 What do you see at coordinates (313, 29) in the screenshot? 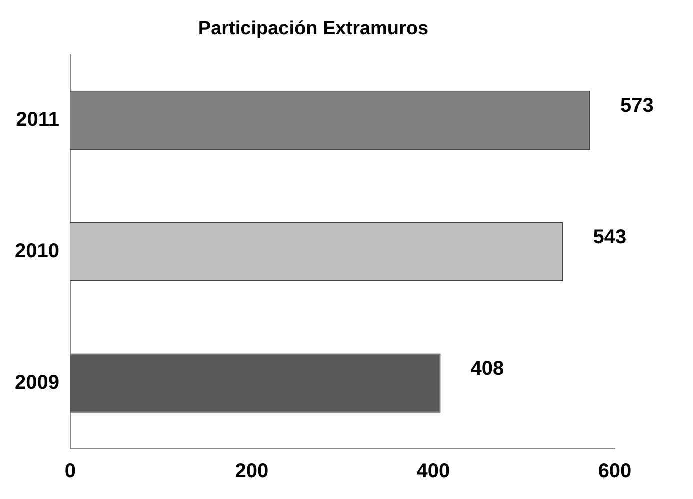
I see `chart-title: Participación Extramuros` at bounding box center [313, 29].